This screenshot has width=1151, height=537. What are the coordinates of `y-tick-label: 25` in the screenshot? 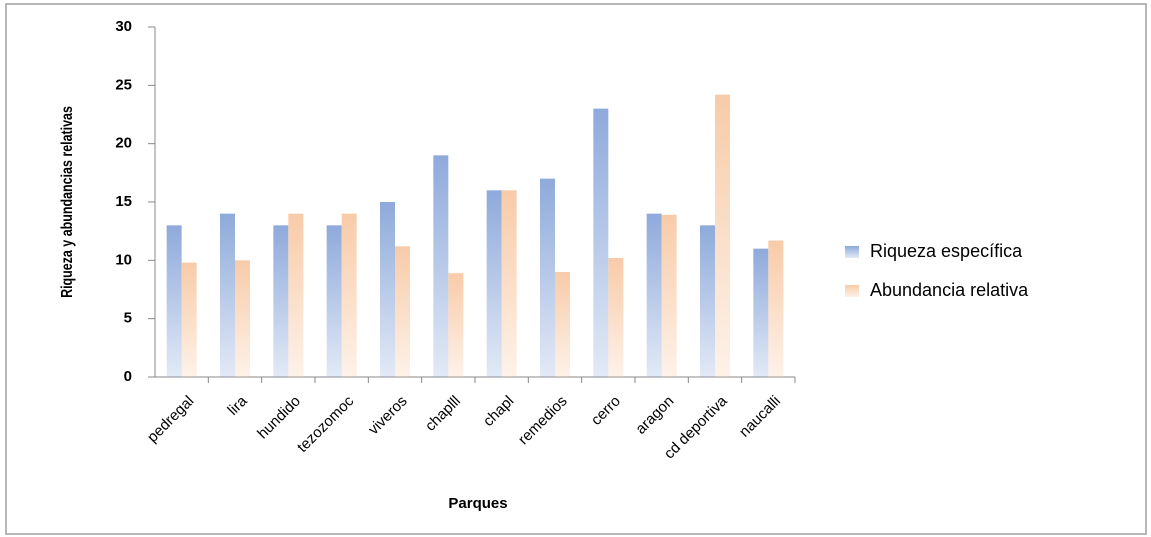 It's located at (123, 84).